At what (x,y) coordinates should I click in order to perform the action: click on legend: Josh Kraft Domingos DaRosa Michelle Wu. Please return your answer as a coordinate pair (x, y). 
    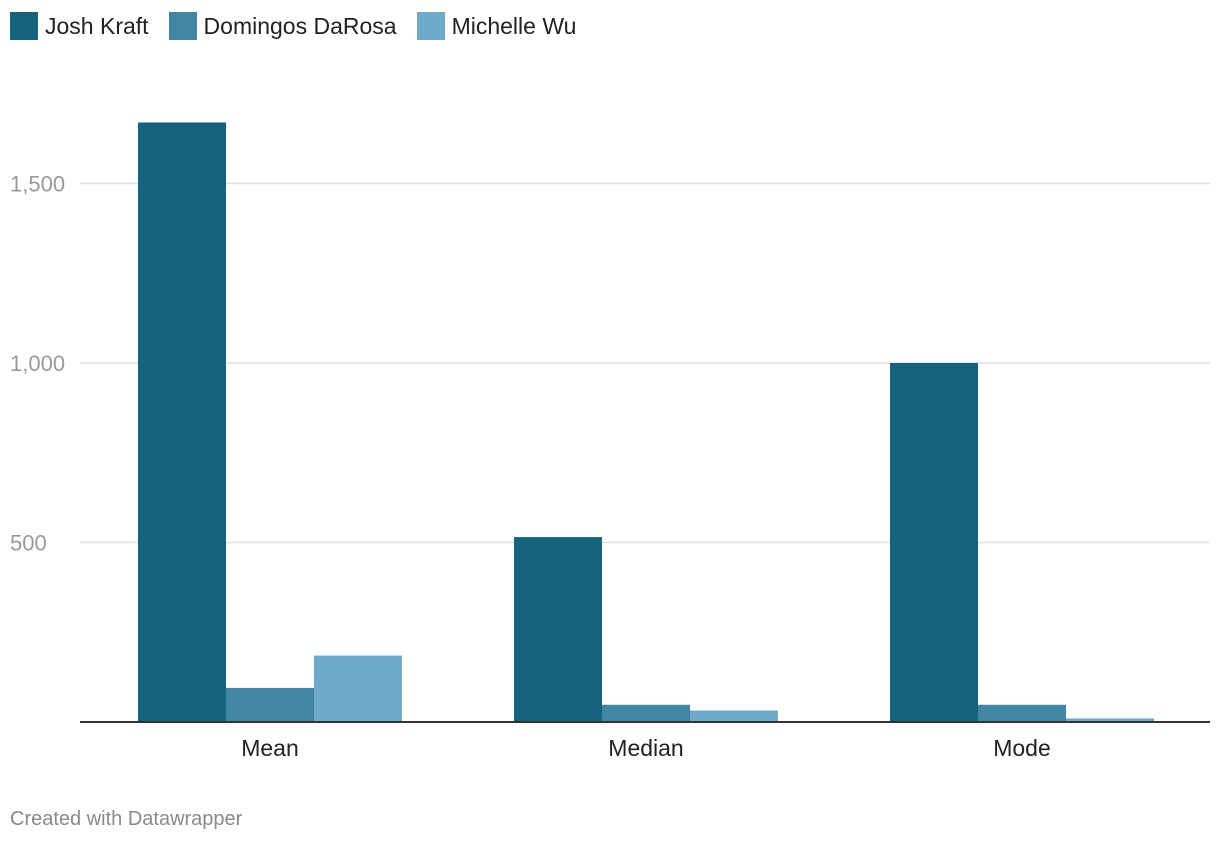
    Looking at the image, I should click on (303, 26).